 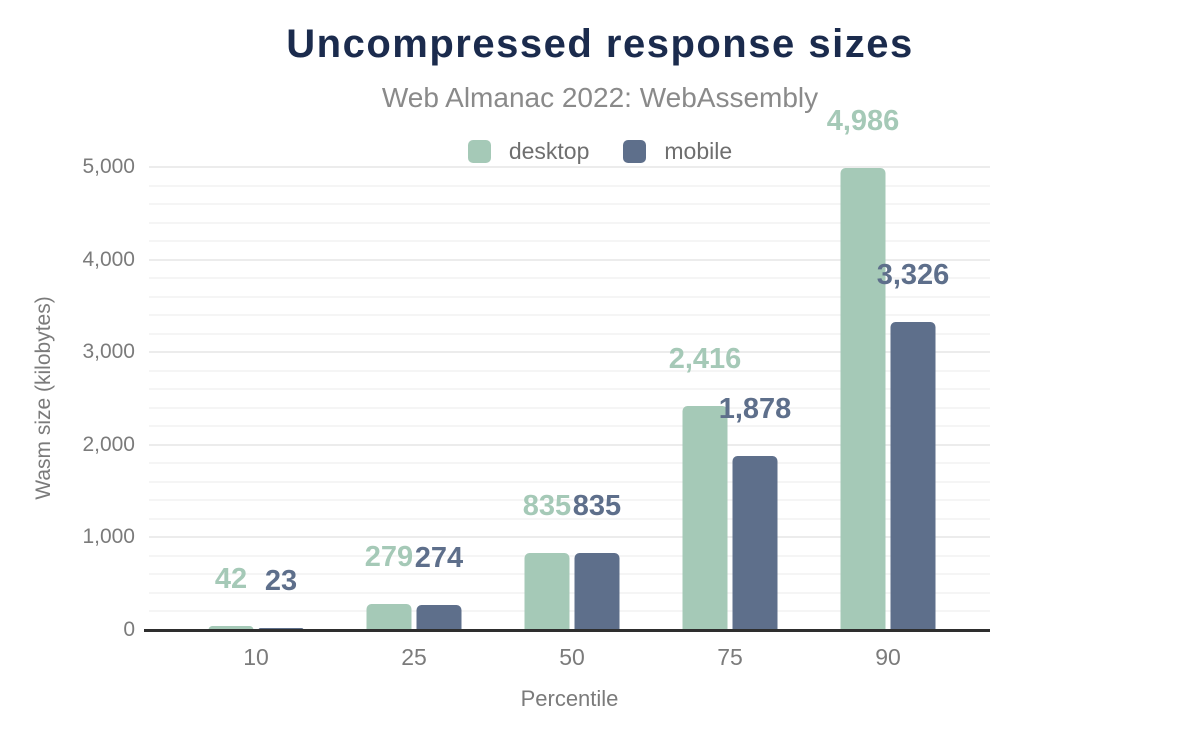 I want to click on bar-value-label-mobile-p90: 3,326, so click(x=913, y=275).